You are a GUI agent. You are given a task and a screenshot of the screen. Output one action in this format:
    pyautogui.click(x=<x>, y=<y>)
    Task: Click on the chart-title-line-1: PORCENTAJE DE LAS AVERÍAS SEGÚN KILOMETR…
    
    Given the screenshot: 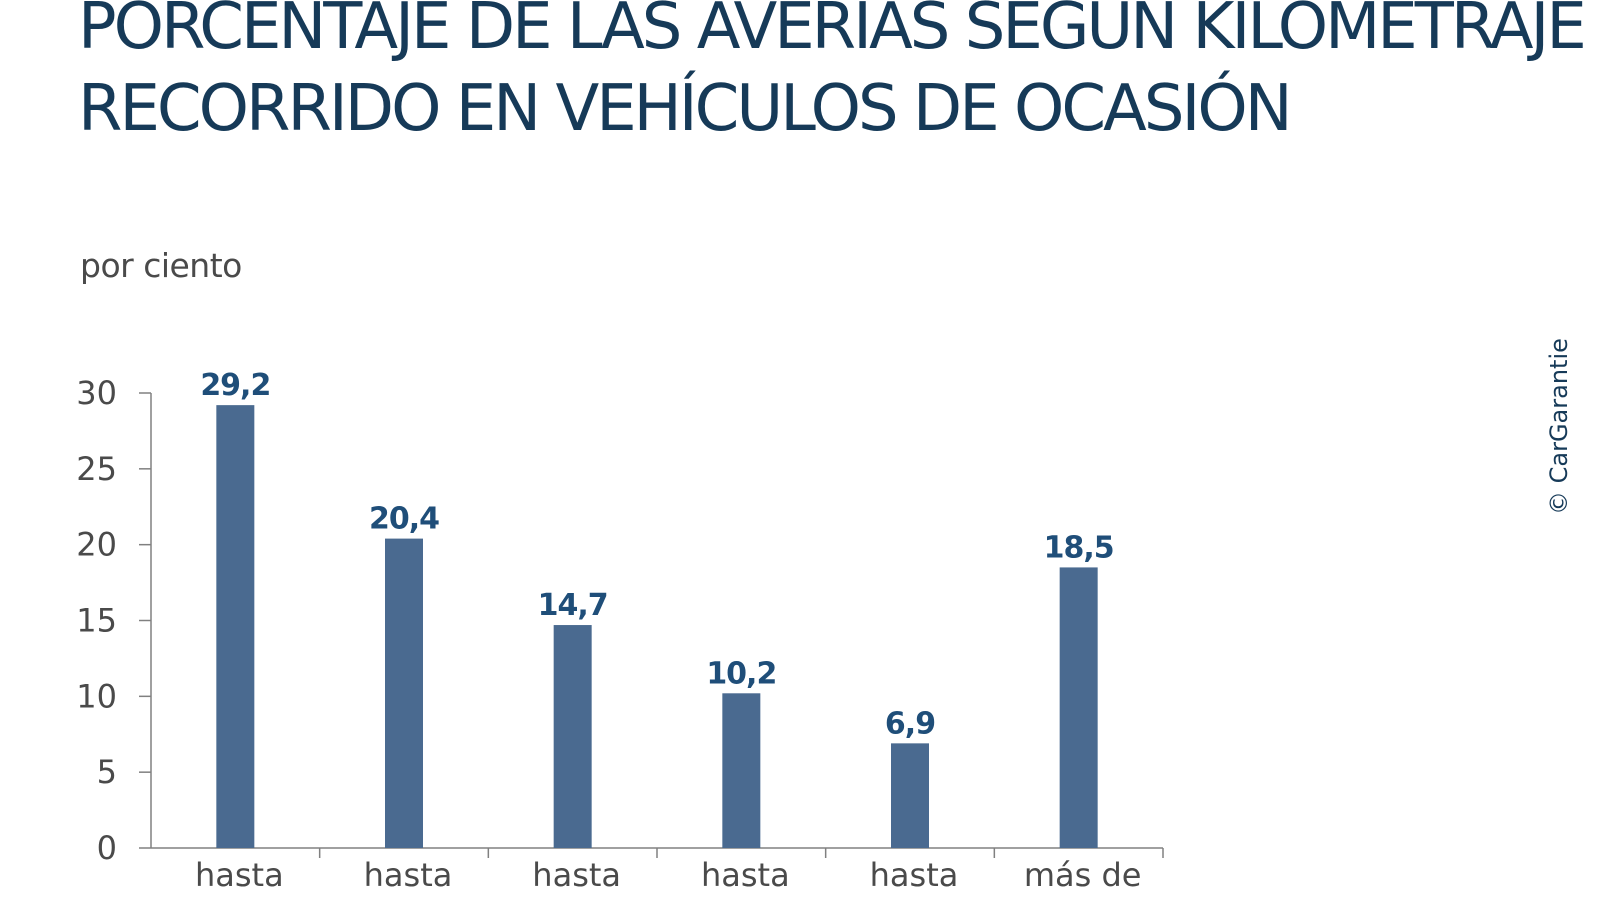 What is the action you would take?
    pyautogui.click(x=832, y=32)
    